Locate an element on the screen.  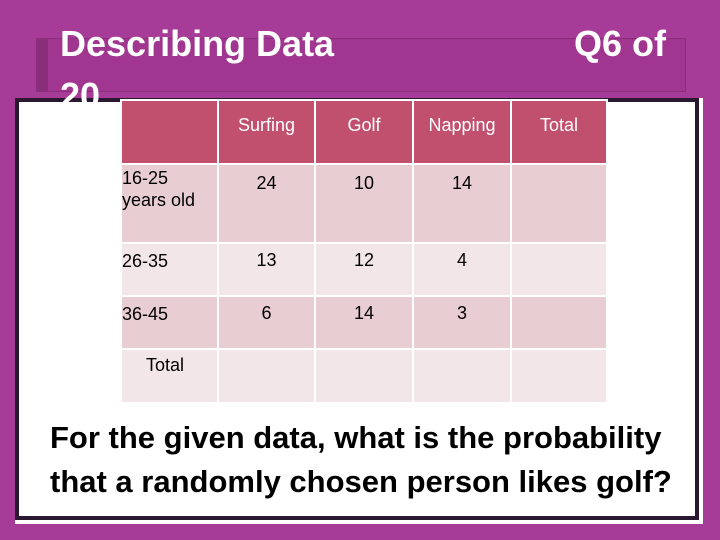
row-label: Total is located at coordinates (169, 376).